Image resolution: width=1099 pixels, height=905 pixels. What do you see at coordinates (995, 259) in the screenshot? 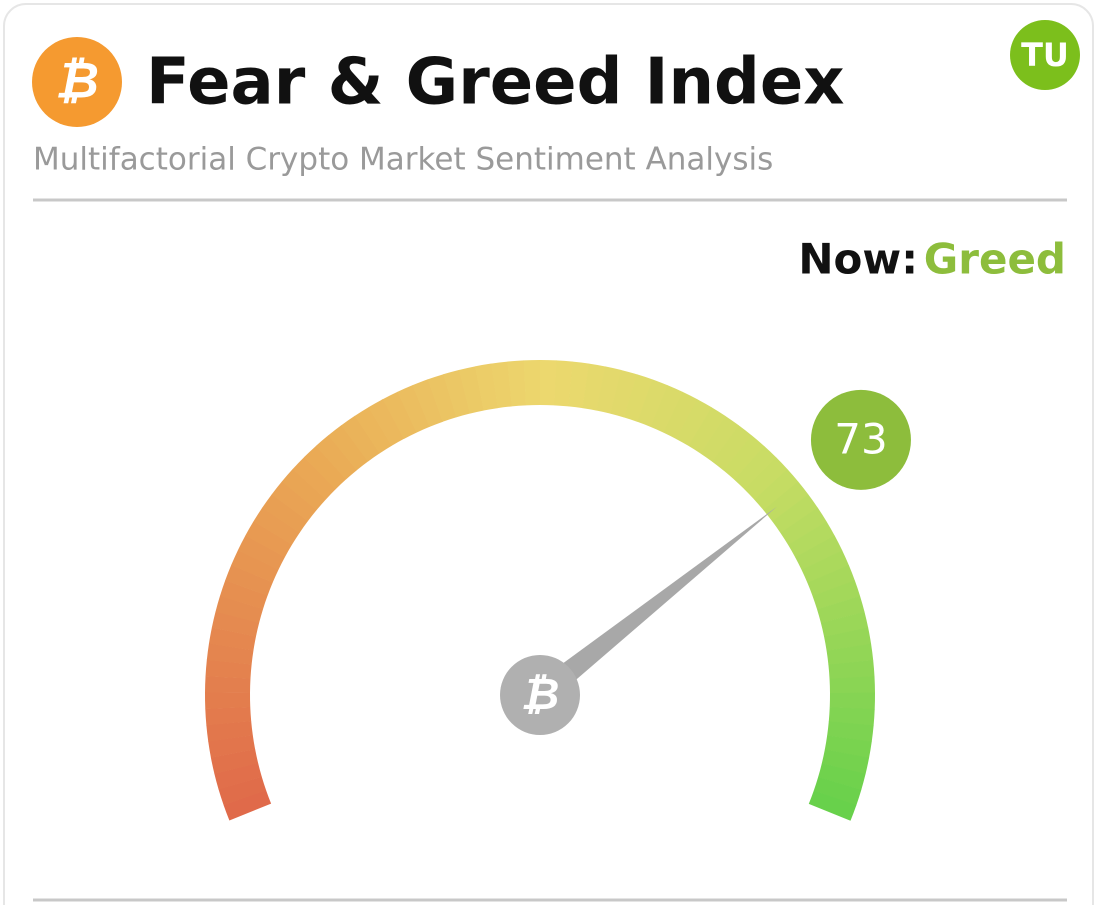
I see `classification: Greed` at bounding box center [995, 259].